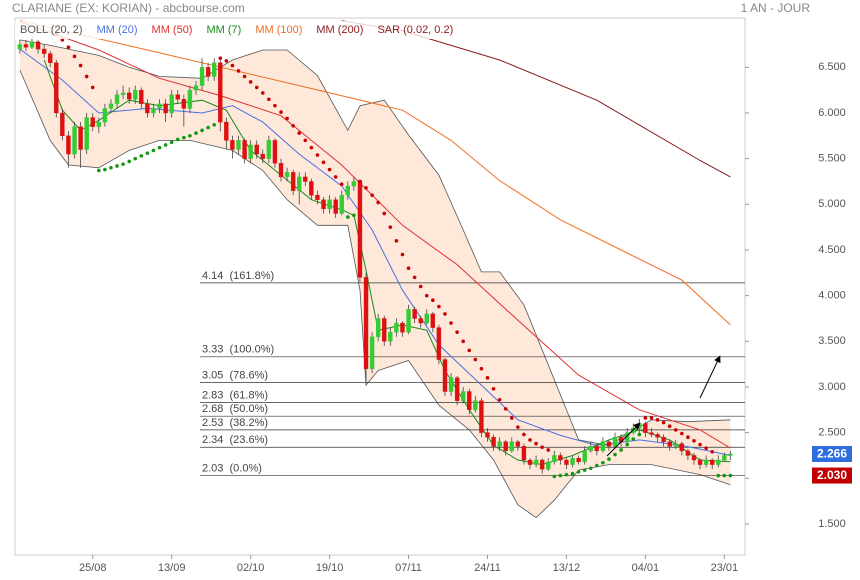  What do you see at coordinates (832, 453) in the screenshot?
I see `price-marker` at bounding box center [832, 453].